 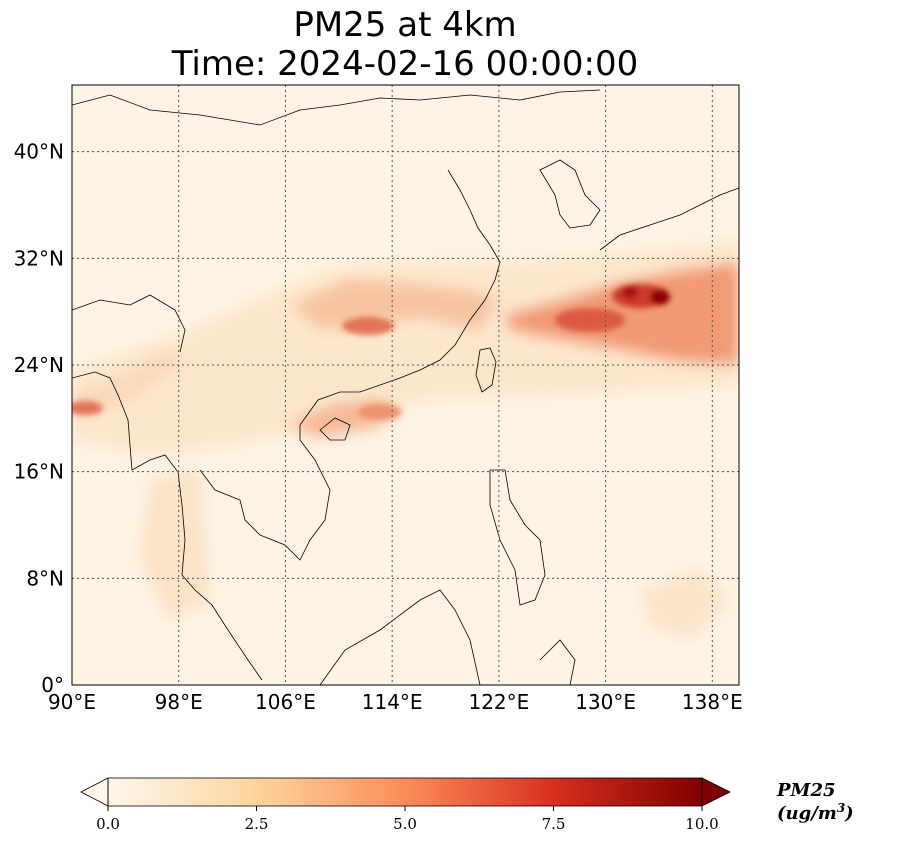 I want to click on coast-sulawesi, so click(x=557, y=662).